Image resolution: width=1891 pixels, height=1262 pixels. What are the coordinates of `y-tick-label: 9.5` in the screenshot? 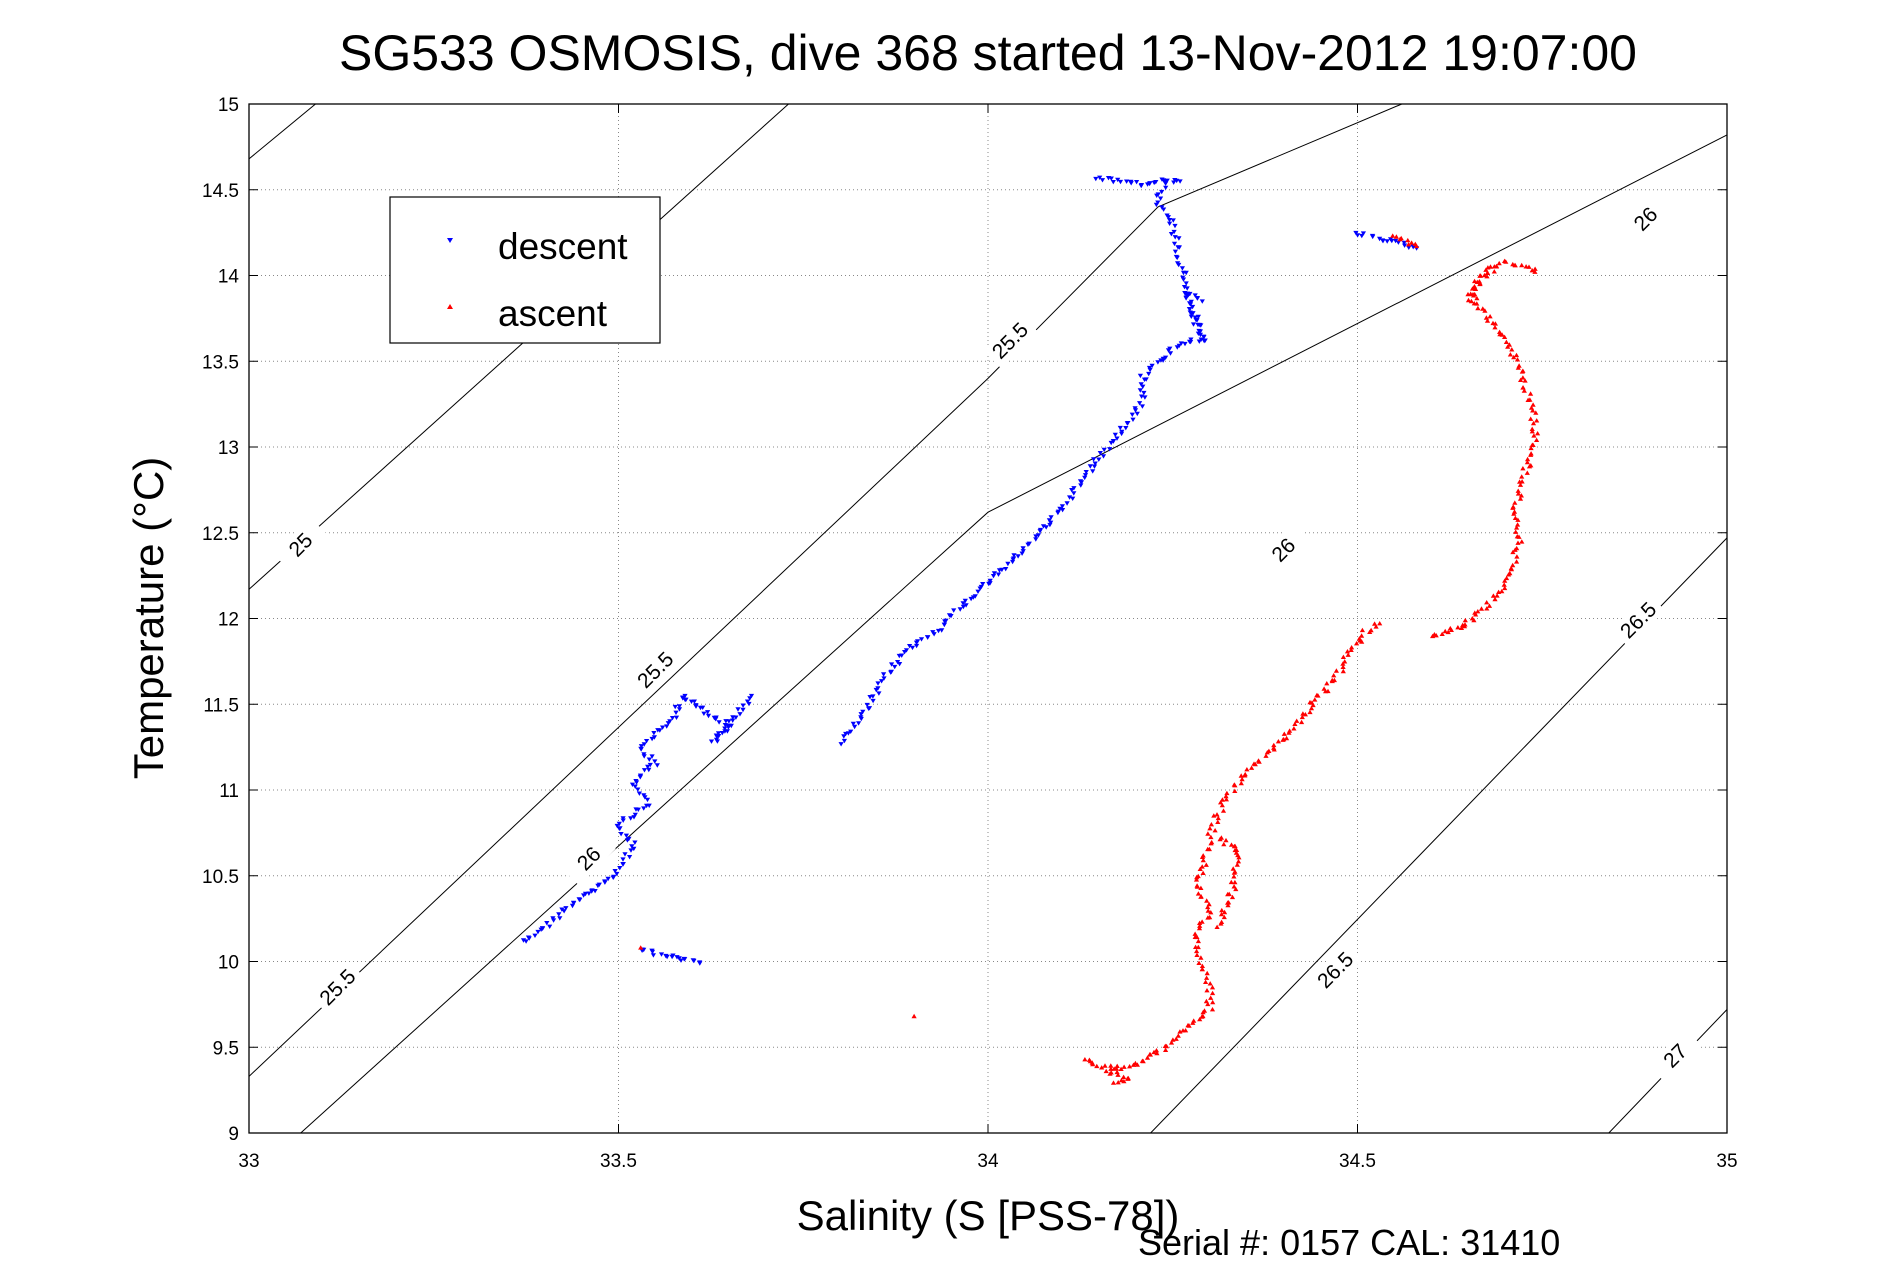 It's located at (226, 1048).